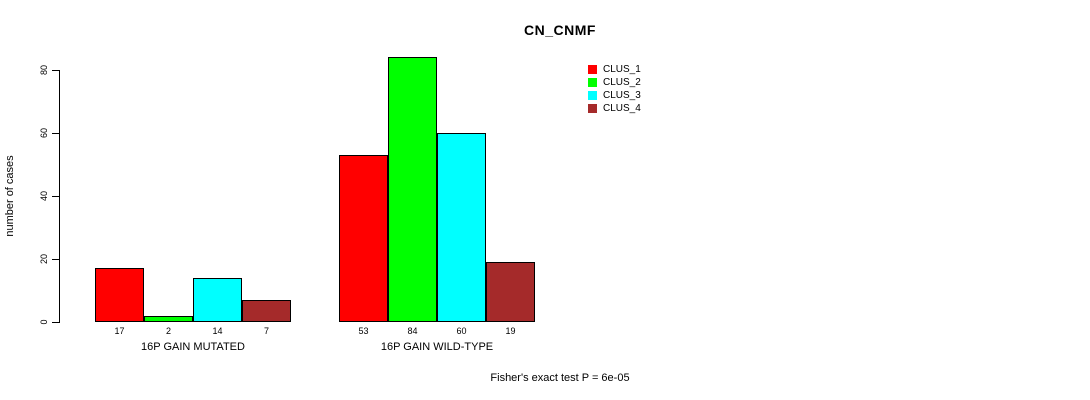 This screenshot has height=400, width=1090. I want to click on legend-item-clus_2: CLUS_2, so click(614, 82).